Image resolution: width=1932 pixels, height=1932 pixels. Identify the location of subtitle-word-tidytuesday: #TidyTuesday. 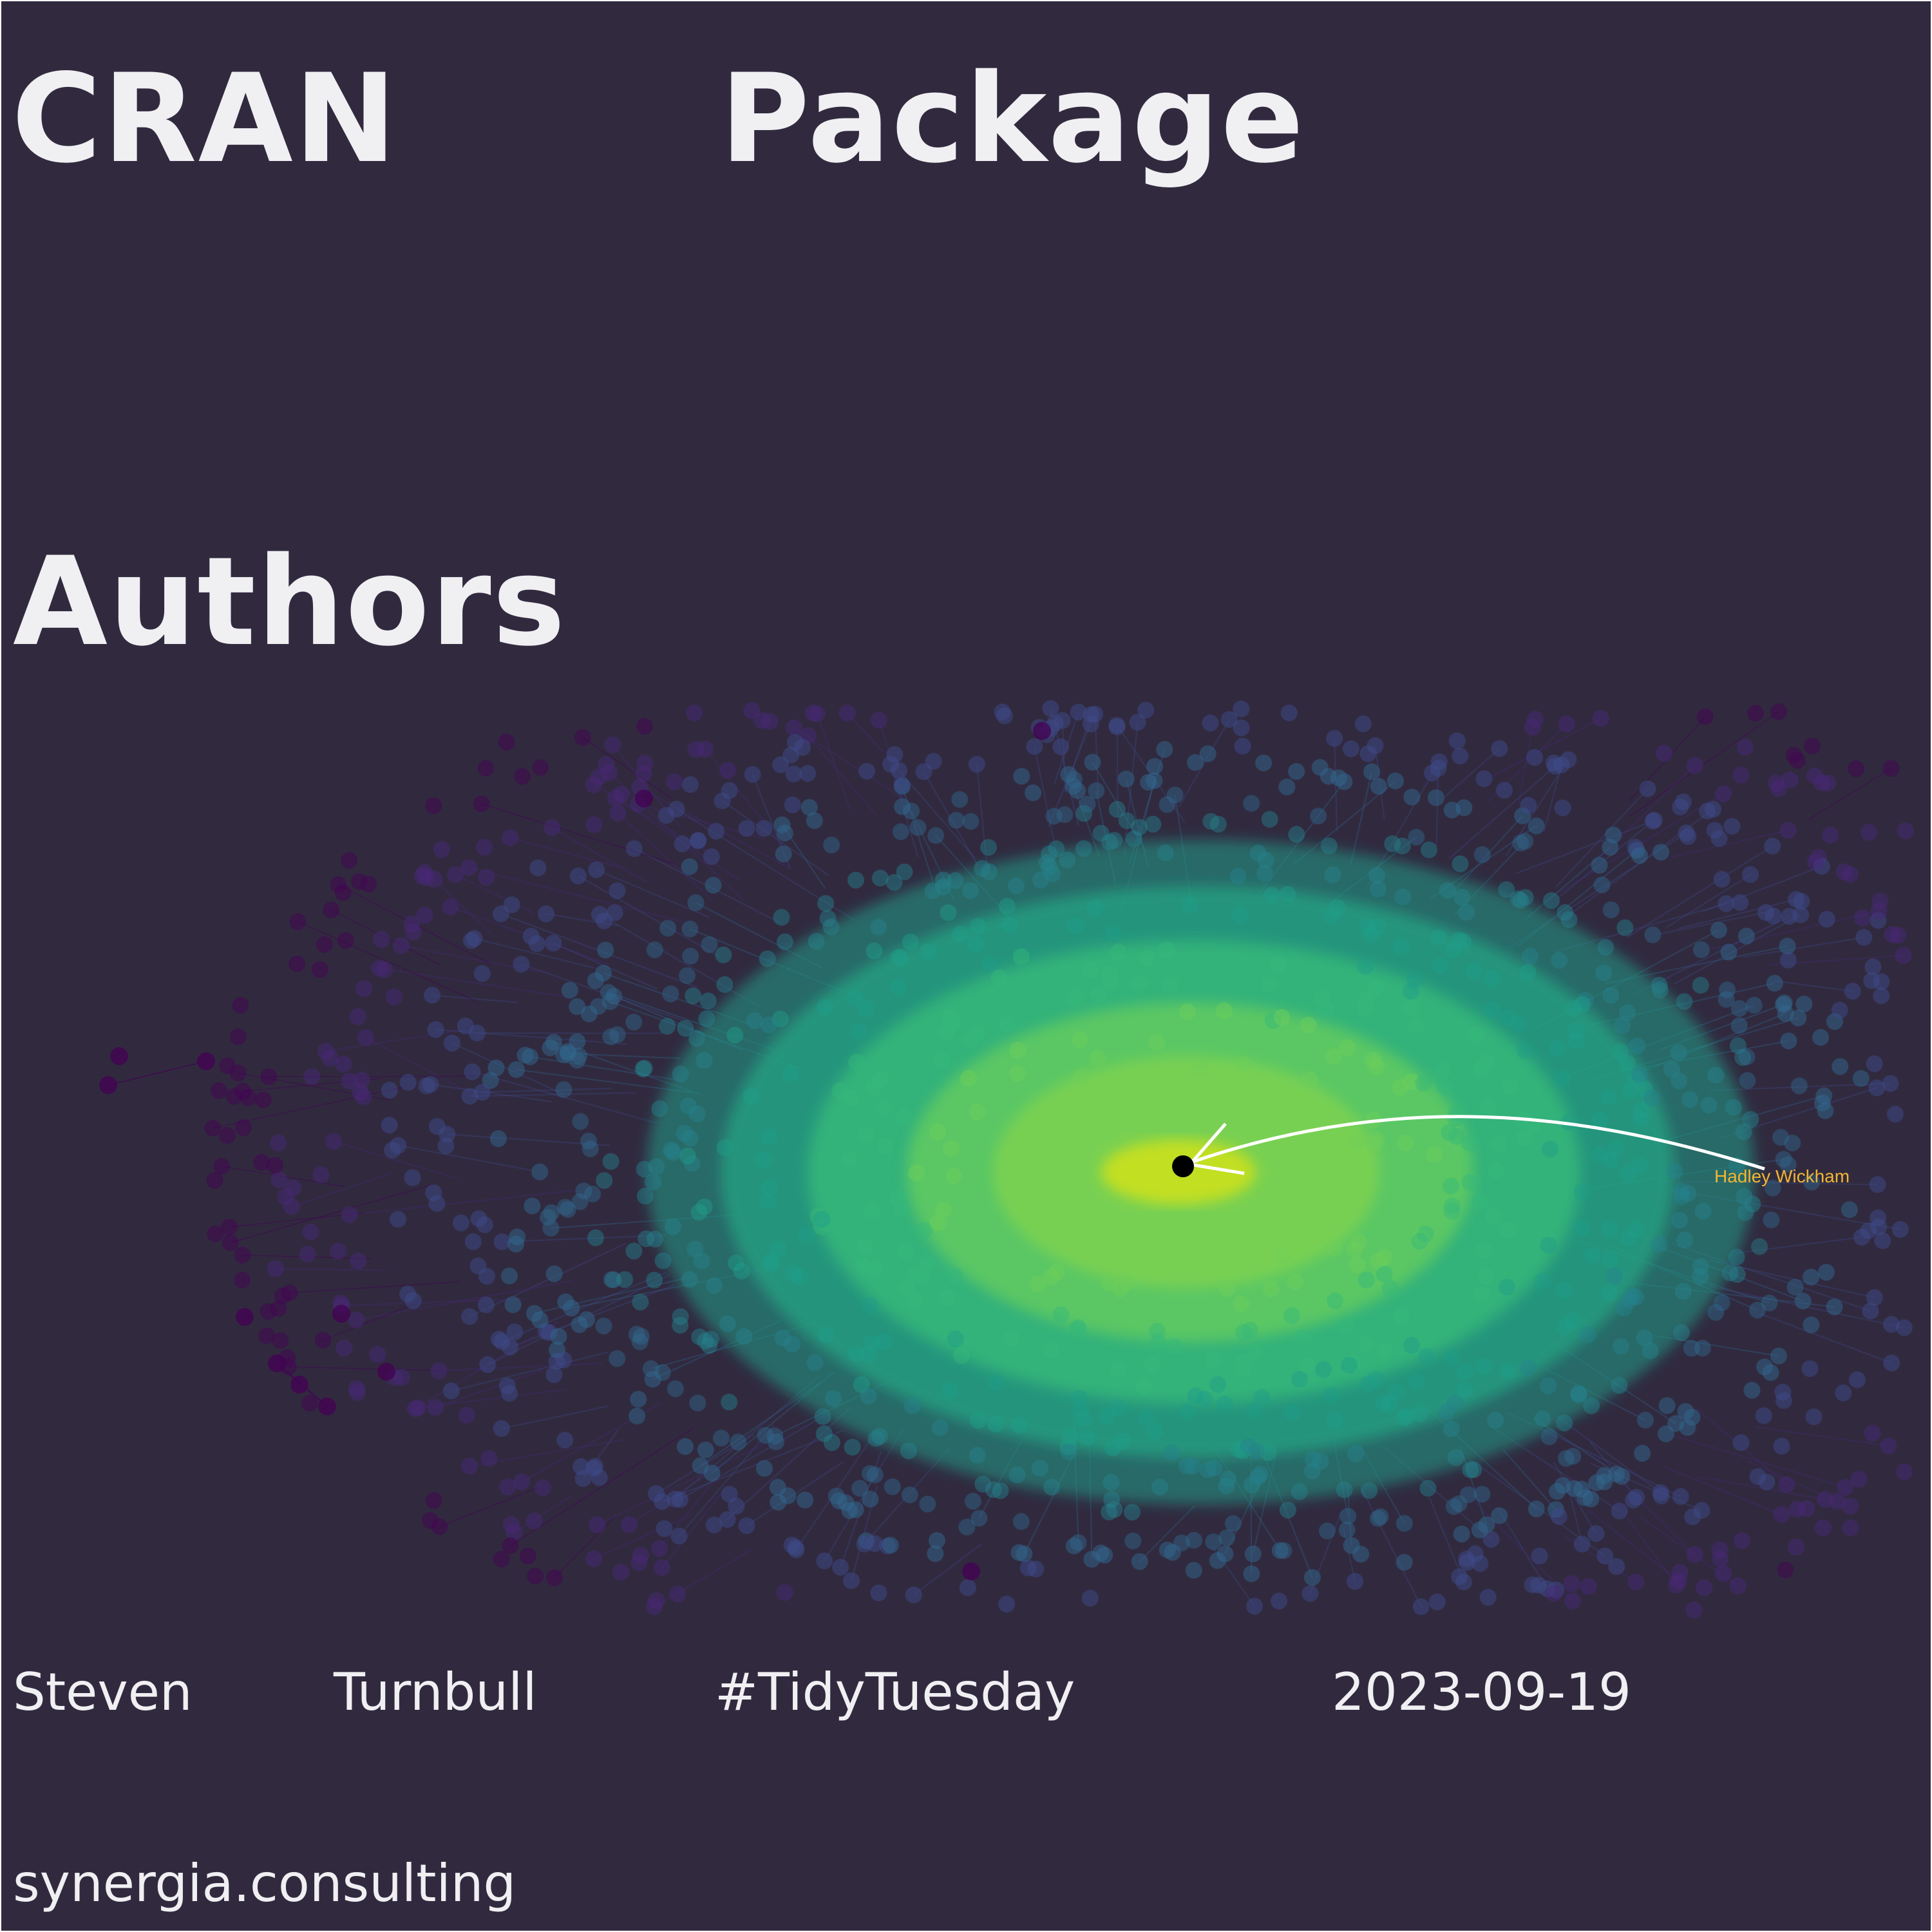
(895, 1692).